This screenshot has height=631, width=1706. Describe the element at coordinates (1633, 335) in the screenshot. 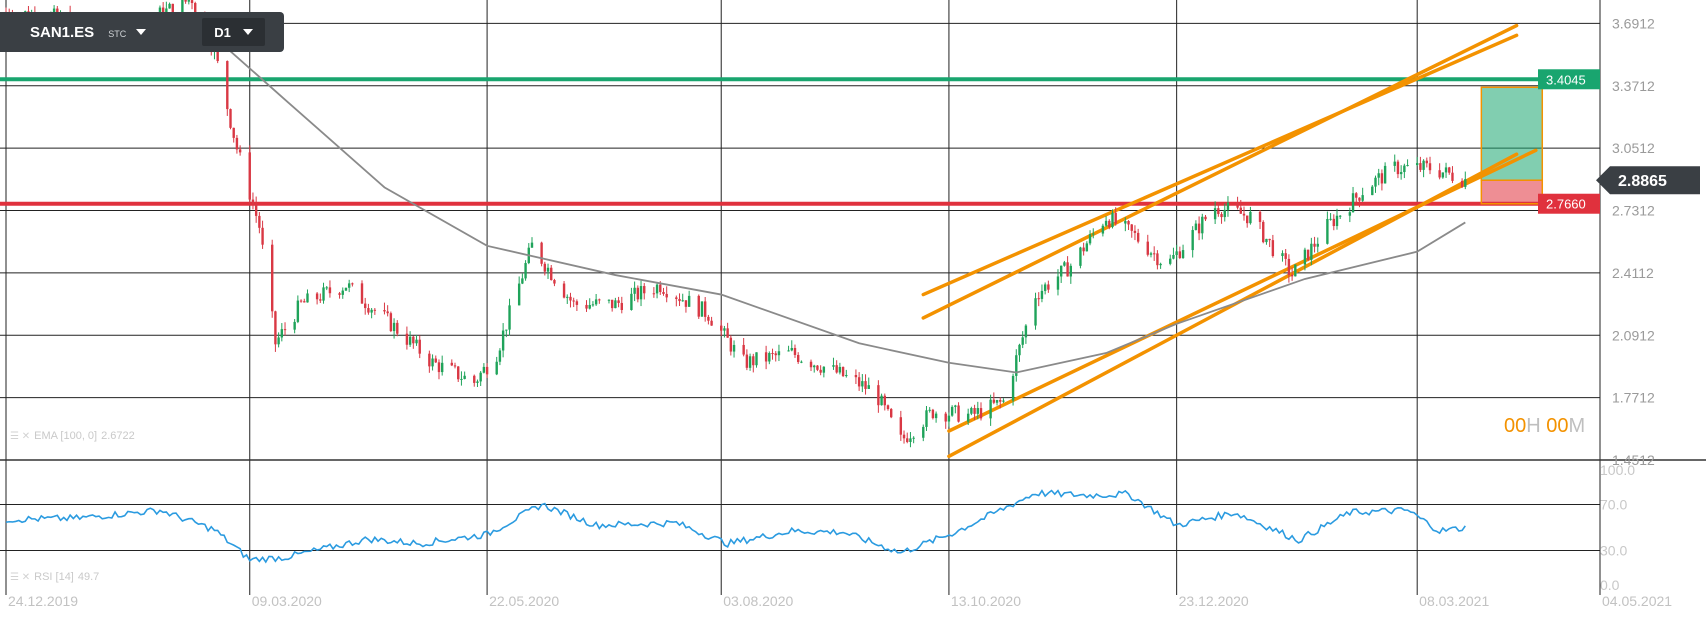

I see `price-tick-label: 2.0912` at that location.